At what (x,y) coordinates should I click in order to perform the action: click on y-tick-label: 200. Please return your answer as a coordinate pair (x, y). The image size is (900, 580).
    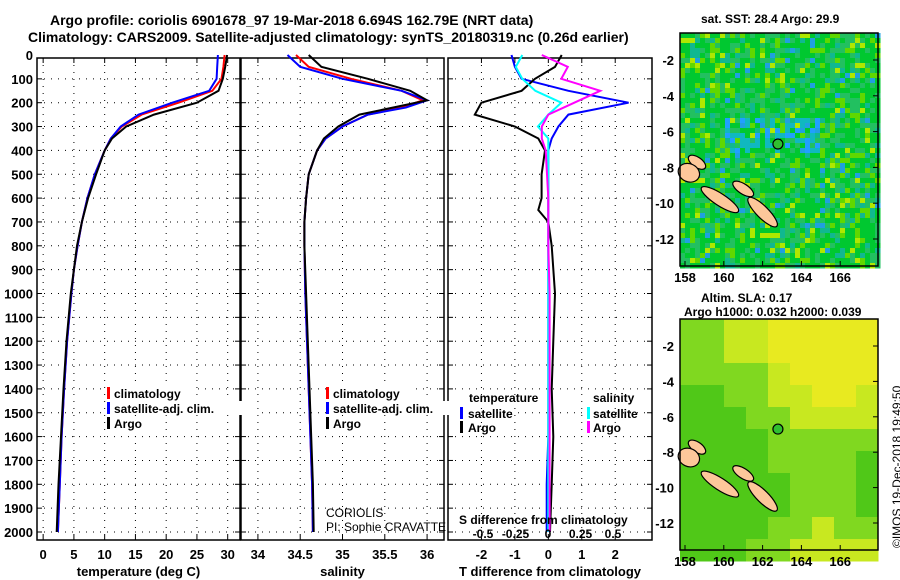
    Looking at the image, I should click on (22, 103).